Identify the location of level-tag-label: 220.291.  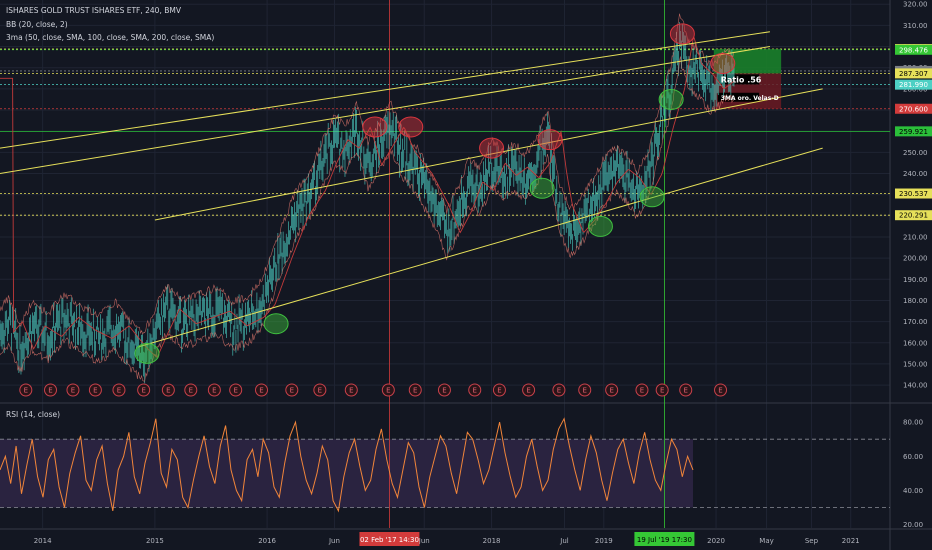
(913, 216).